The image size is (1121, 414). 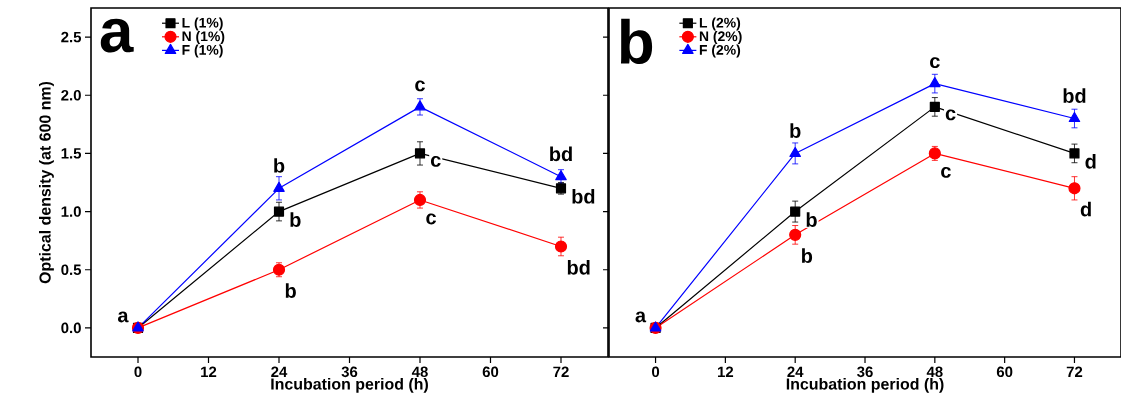 I want to click on legend-label: N (1%), so click(x=203, y=37).